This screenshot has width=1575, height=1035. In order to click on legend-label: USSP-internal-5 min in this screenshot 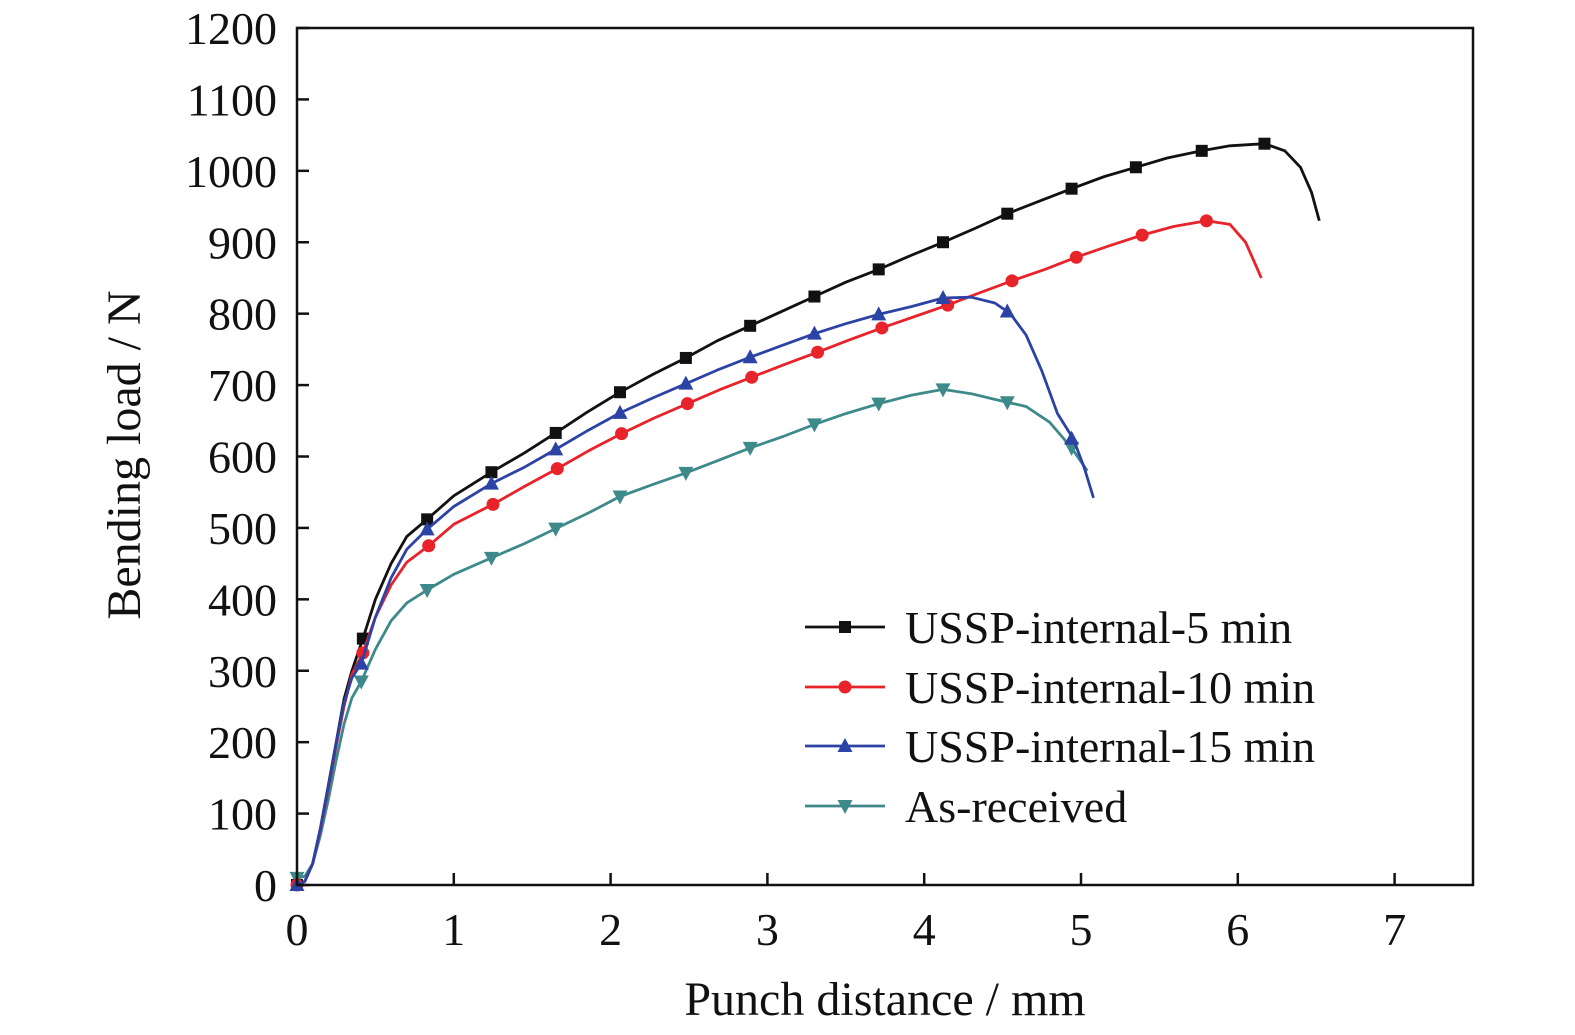, I will do `click(1098, 627)`.